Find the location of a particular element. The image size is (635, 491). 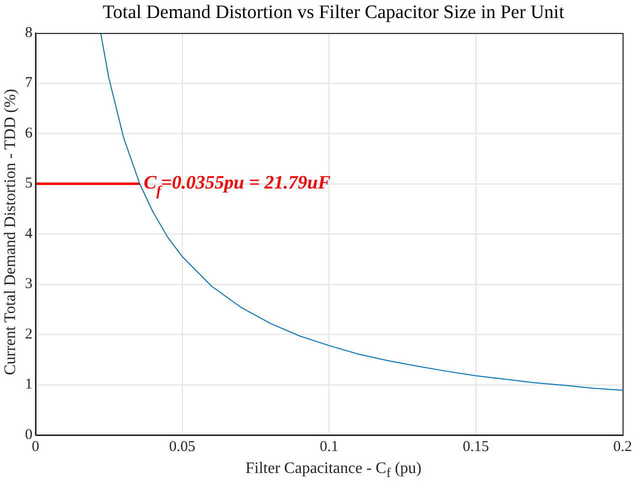

y-tick-label: 6 is located at coordinates (29, 133).